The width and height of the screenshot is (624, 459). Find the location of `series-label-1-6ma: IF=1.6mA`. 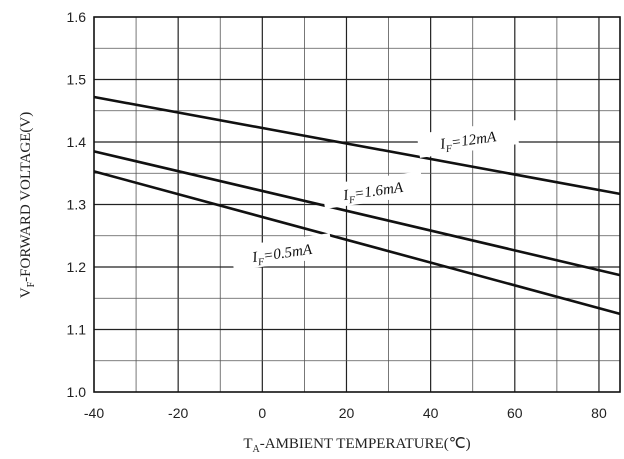

series-label-1-6ma: IF=1.6mA is located at coordinates (373, 190).